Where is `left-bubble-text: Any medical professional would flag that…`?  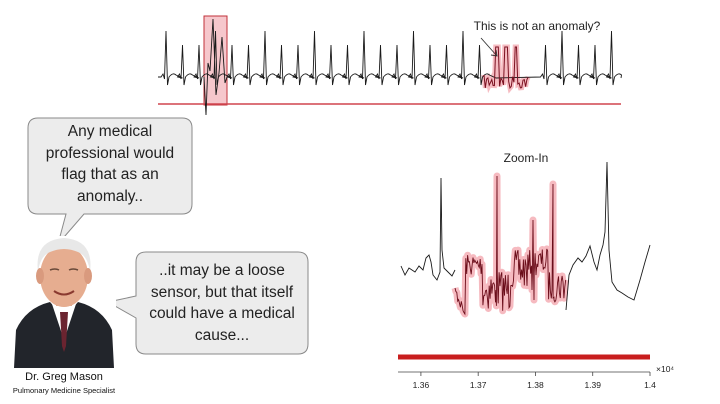
left-bubble-text: Any medical professional would flag that… is located at coordinates (110, 164).